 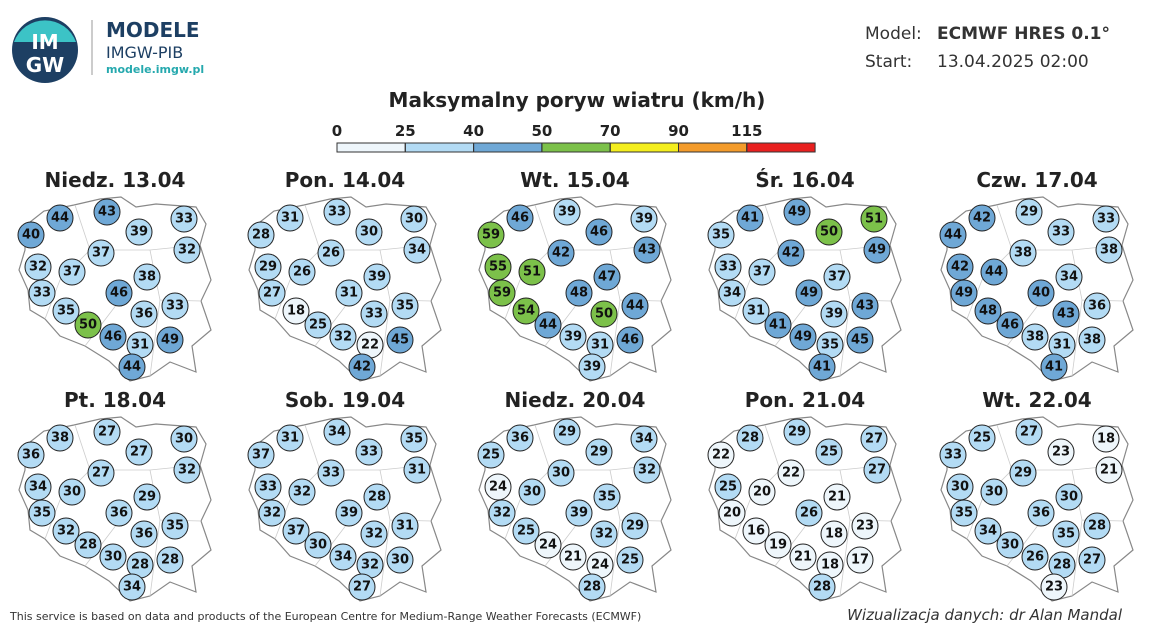 What do you see at coordinates (1061, 232) in the screenshot?
I see `station-value: 33` at bounding box center [1061, 232].